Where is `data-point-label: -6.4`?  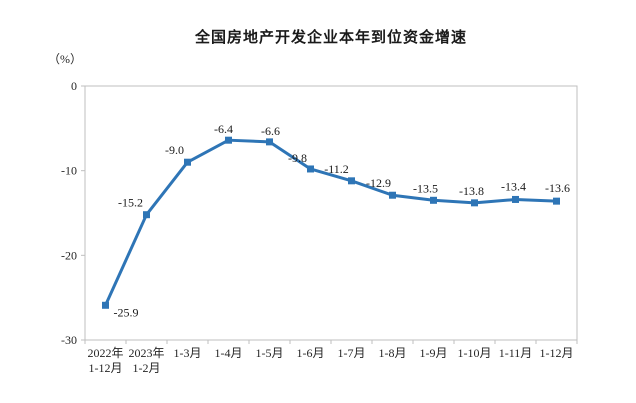 data-point-label: -6.4 is located at coordinates (223, 129).